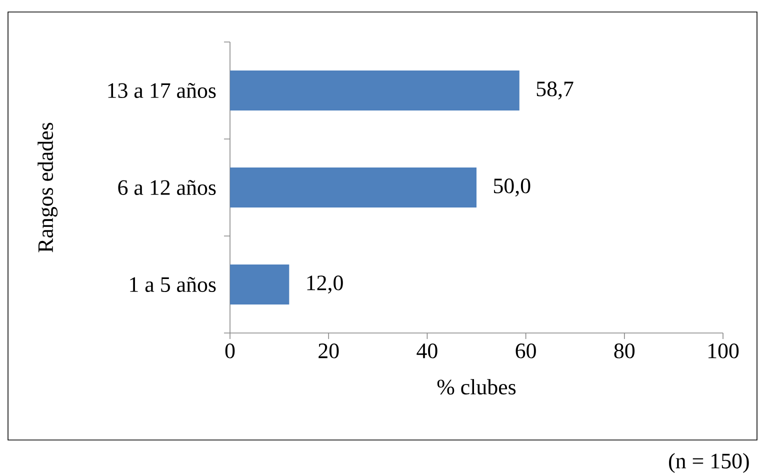 This screenshot has width=762, height=474. Describe the element at coordinates (325, 285) in the screenshot. I see `data-label: 12,0` at that location.